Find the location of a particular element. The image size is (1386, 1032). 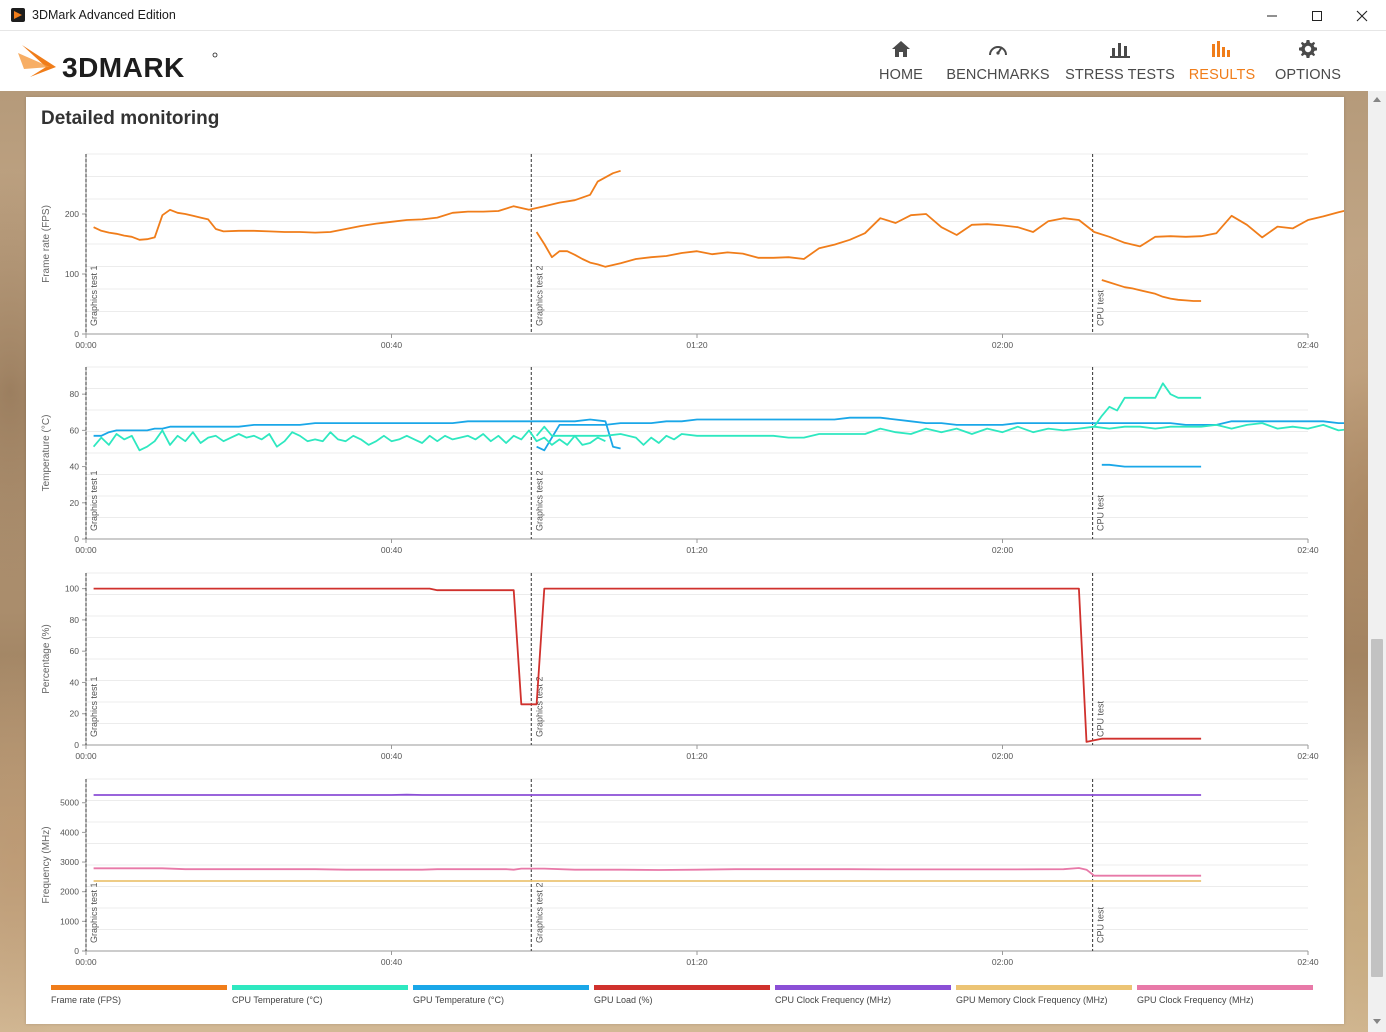

minimize-icon is located at coordinates (1272, 15).